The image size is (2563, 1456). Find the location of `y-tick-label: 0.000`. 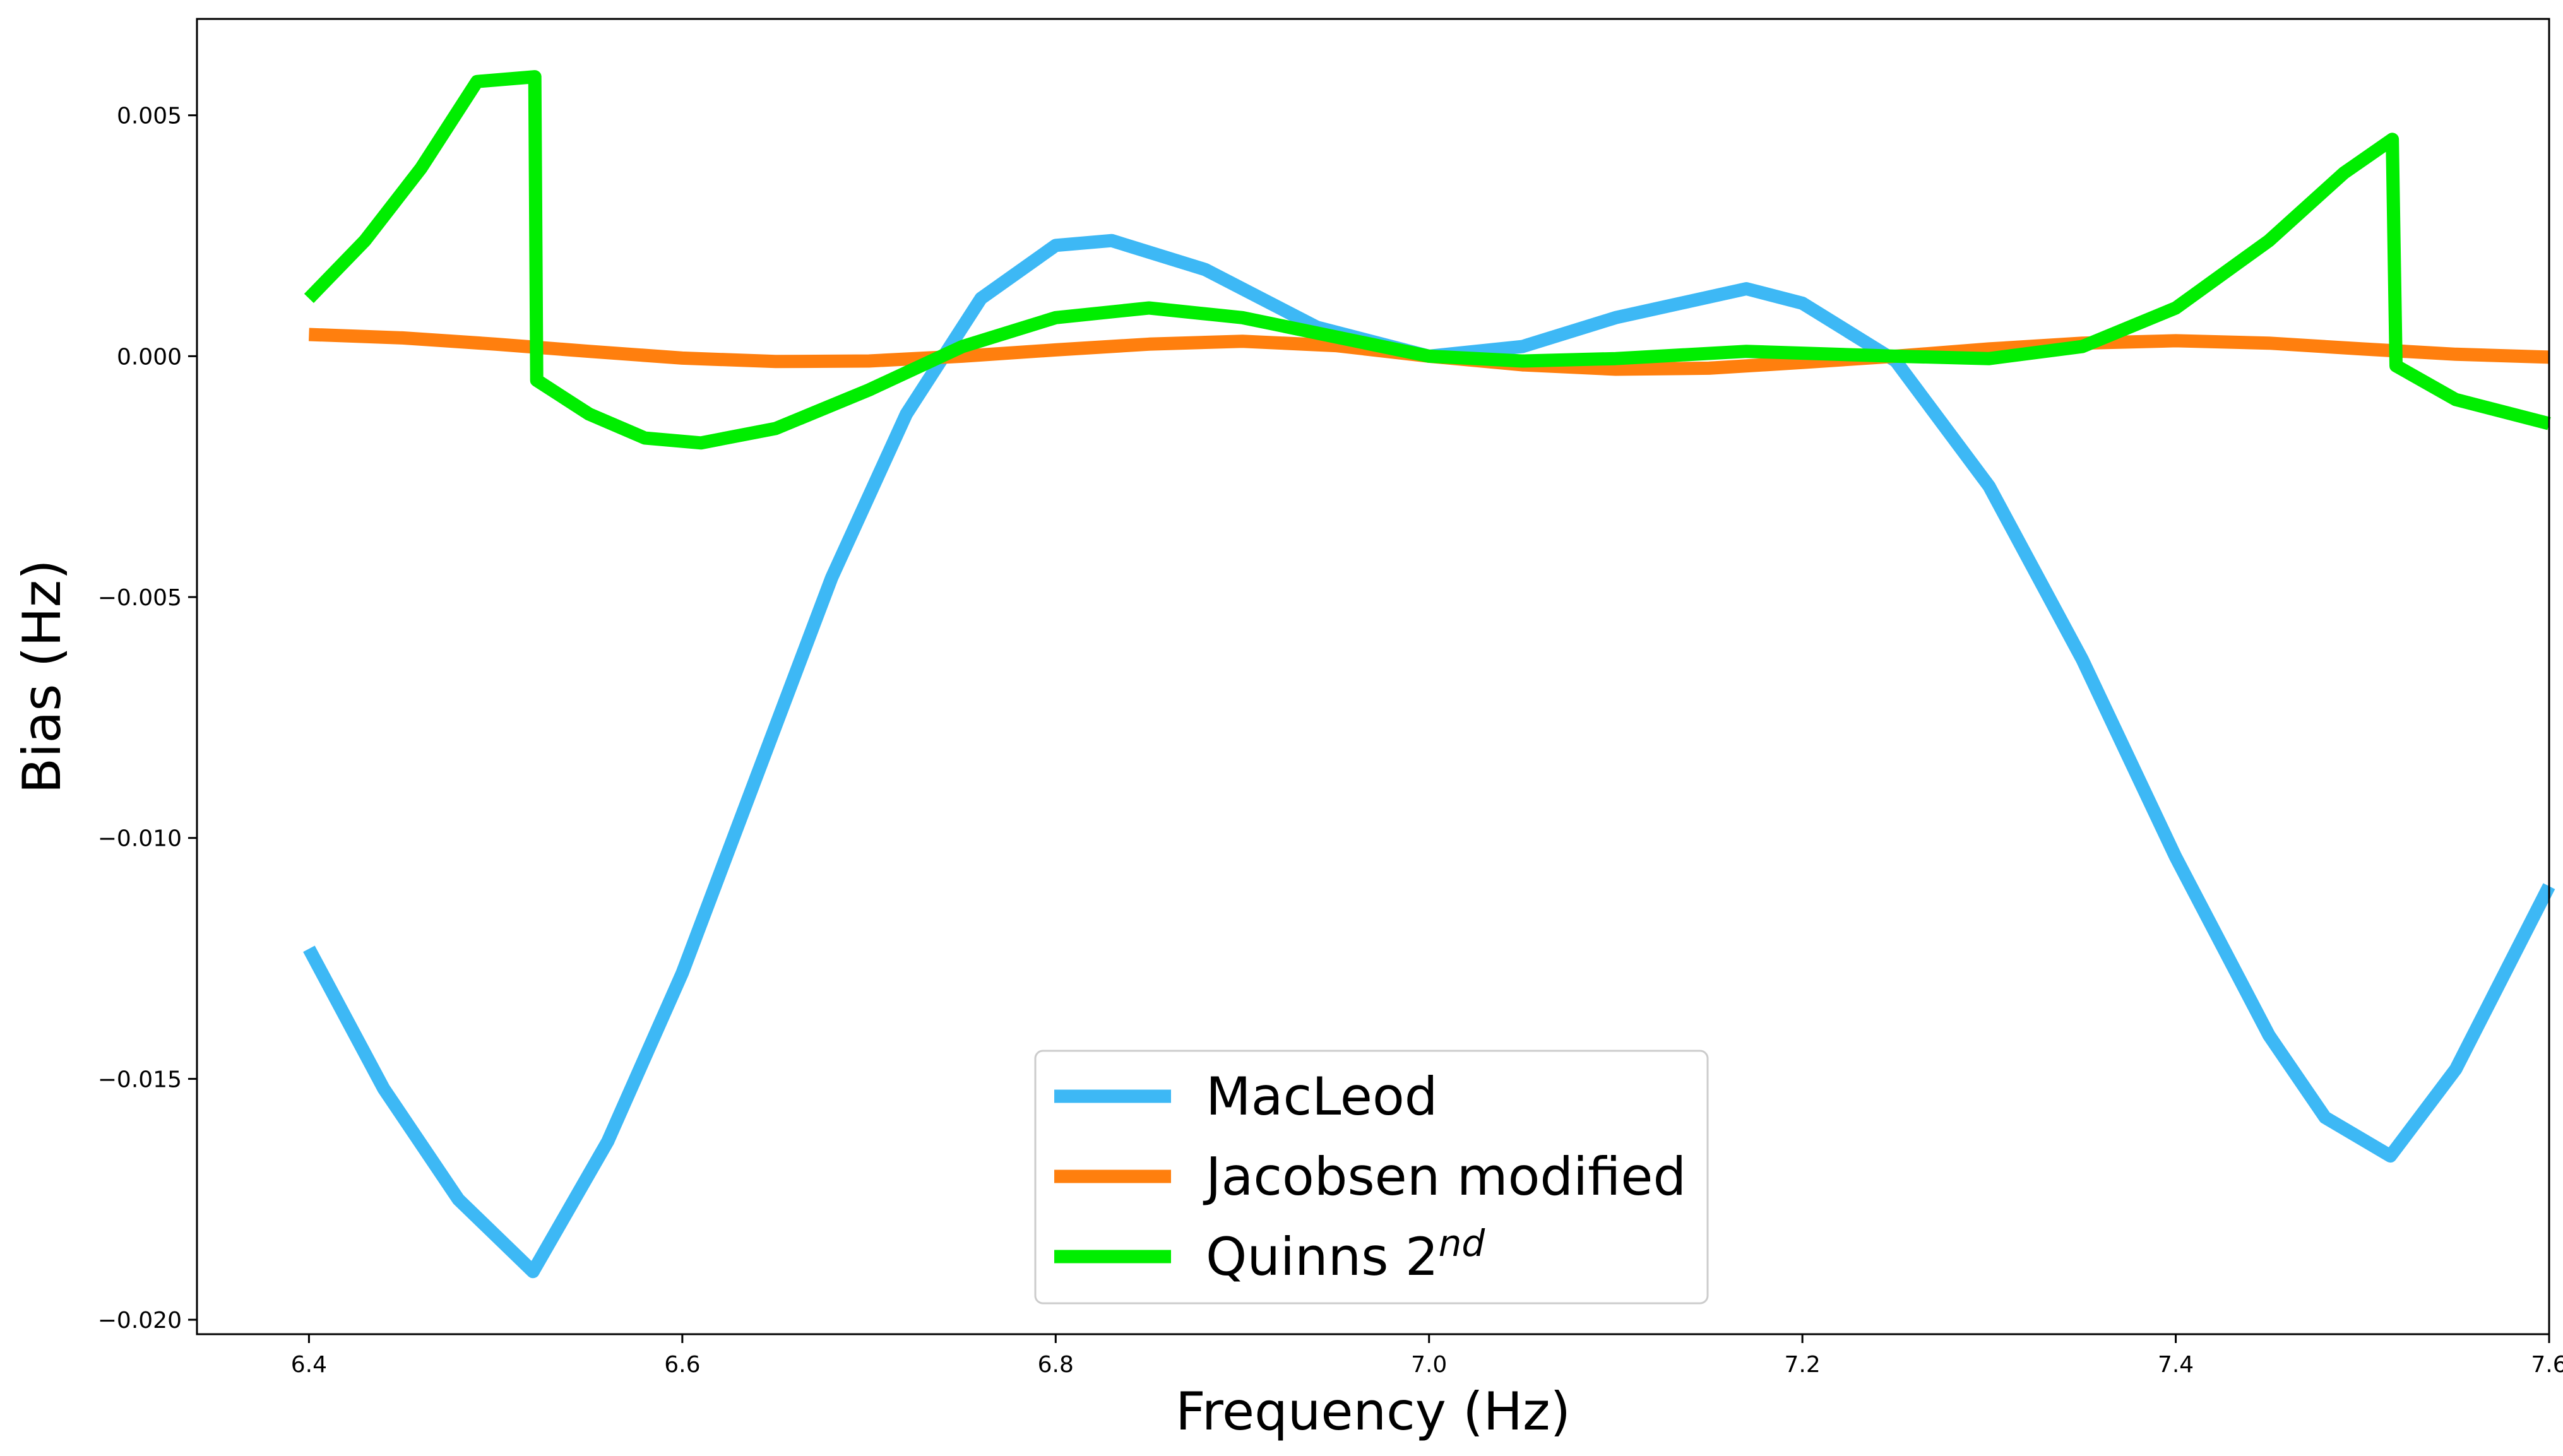

y-tick-label: 0.000 is located at coordinates (149, 357).